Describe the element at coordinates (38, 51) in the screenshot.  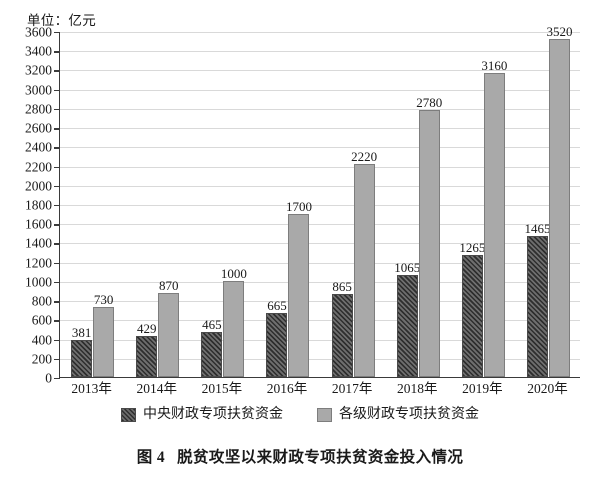
I see `y-axis-label: 3400` at that location.